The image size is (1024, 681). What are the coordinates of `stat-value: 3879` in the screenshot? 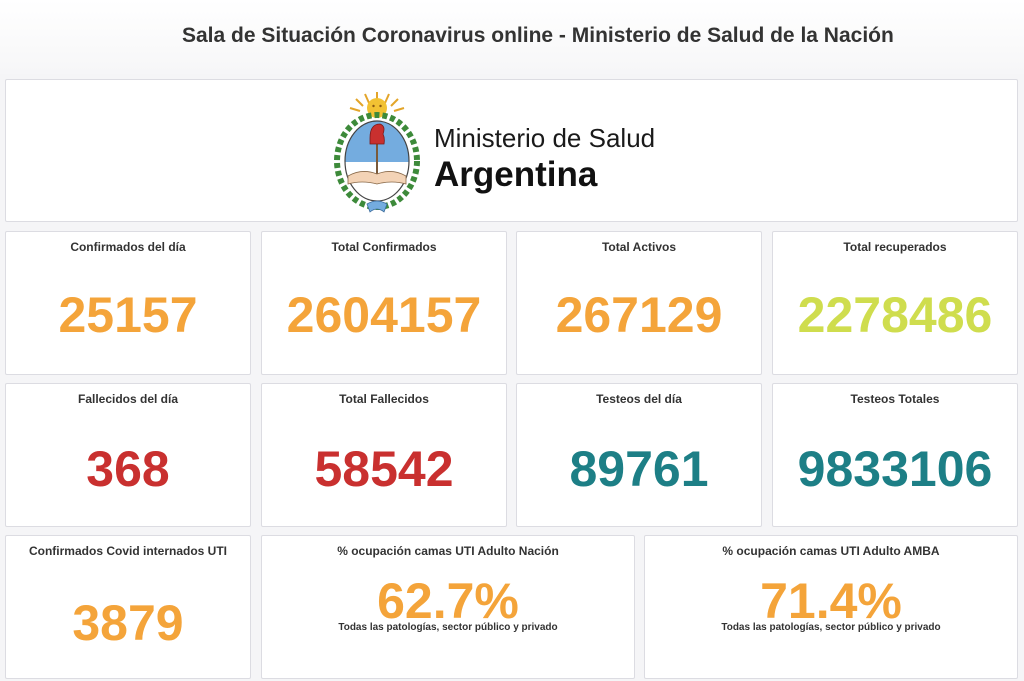 It's located at (128, 623).